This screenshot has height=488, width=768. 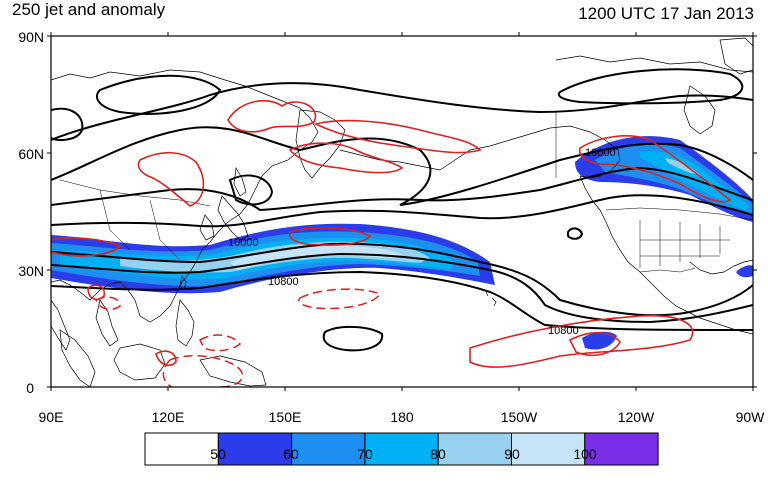 I want to click on coast-newguinea, so click(x=233, y=371).